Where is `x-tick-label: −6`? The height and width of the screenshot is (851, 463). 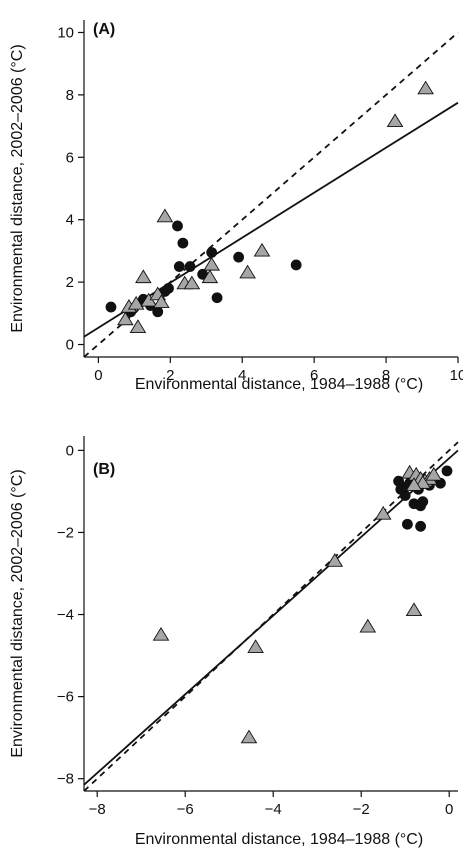
x-tick-label: −6 is located at coordinates (185, 809).